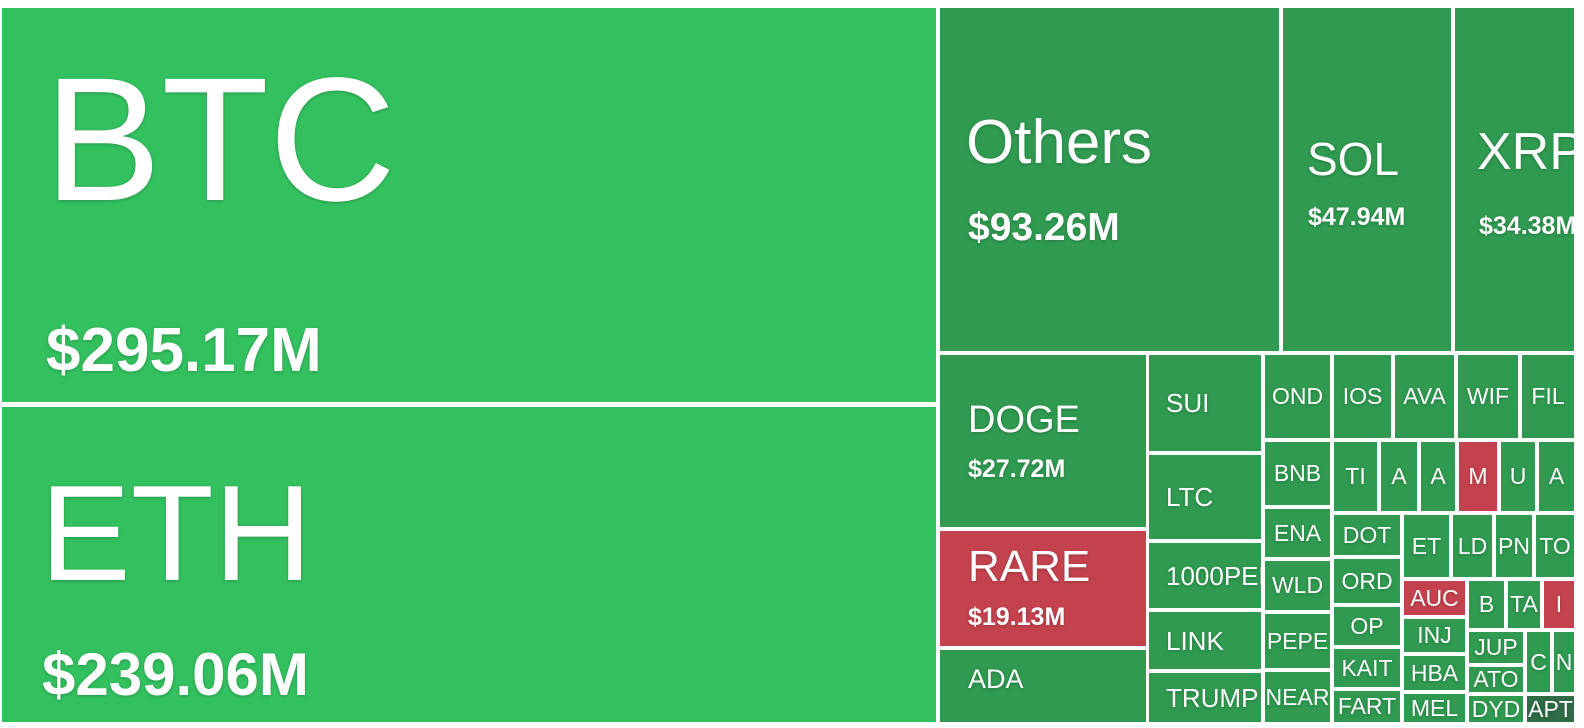 The width and height of the screenshot is (1584, 728). I want to click on a1-label: A, so click(1399, 476).